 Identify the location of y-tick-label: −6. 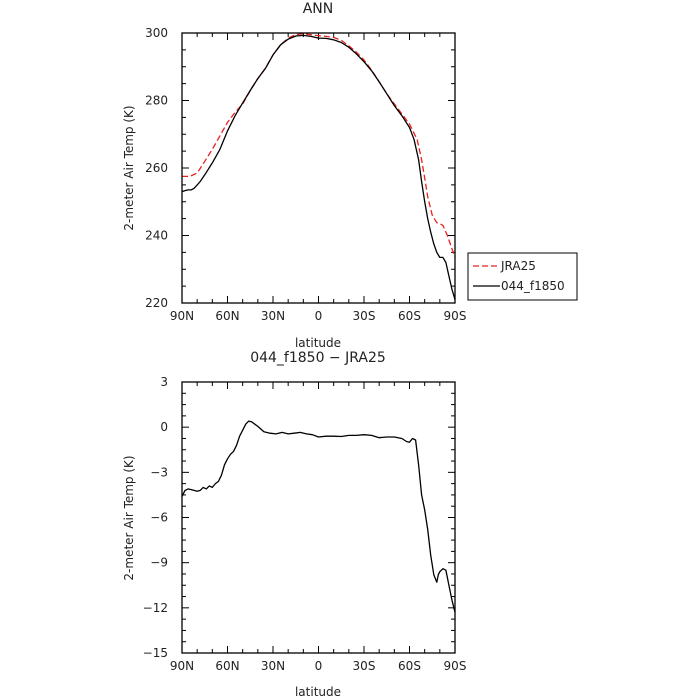
(159, 518).